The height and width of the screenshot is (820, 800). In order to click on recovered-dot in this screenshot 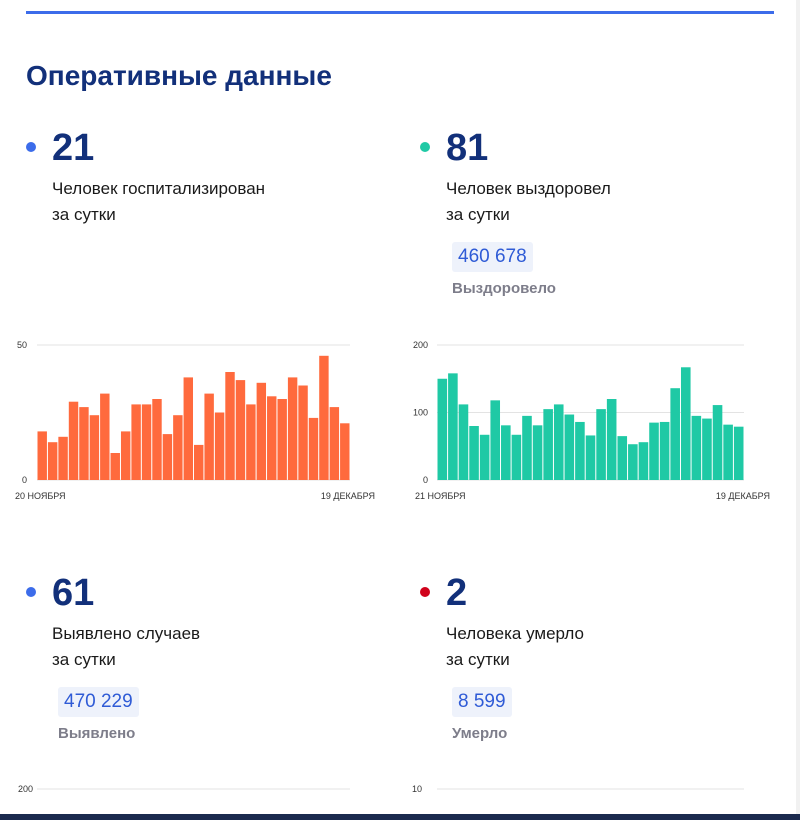, I will do `click(425, 147)`.